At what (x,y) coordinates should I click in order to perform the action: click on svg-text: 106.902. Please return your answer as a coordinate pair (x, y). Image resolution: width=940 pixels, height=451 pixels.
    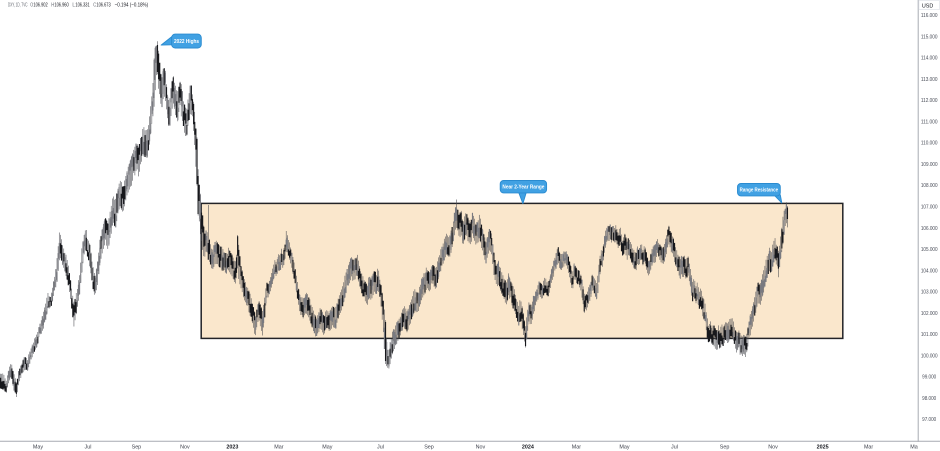
    Looking at the image, I should click on (40, 5).